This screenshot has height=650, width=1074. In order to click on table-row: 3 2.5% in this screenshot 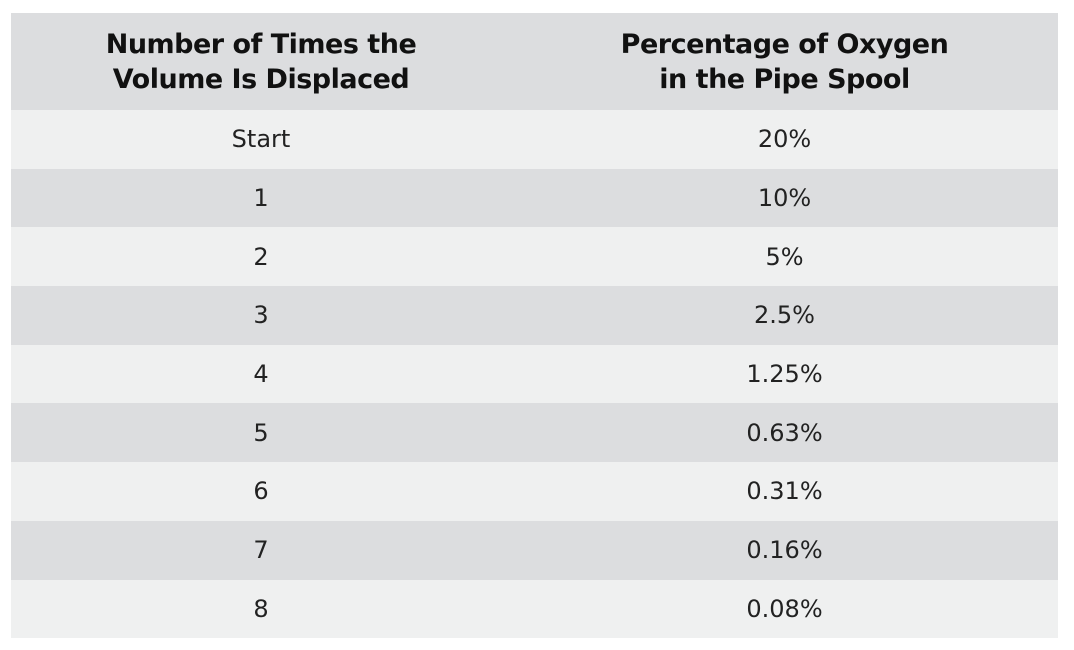, I will do `click(534, 315)`.